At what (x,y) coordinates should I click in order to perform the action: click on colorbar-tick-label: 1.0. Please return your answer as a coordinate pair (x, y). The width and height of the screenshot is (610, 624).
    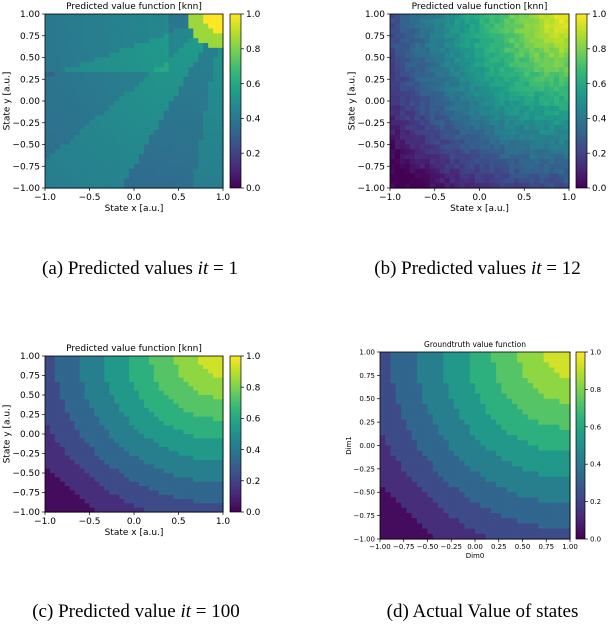
    Looking at the image, I should click on (253, 357).